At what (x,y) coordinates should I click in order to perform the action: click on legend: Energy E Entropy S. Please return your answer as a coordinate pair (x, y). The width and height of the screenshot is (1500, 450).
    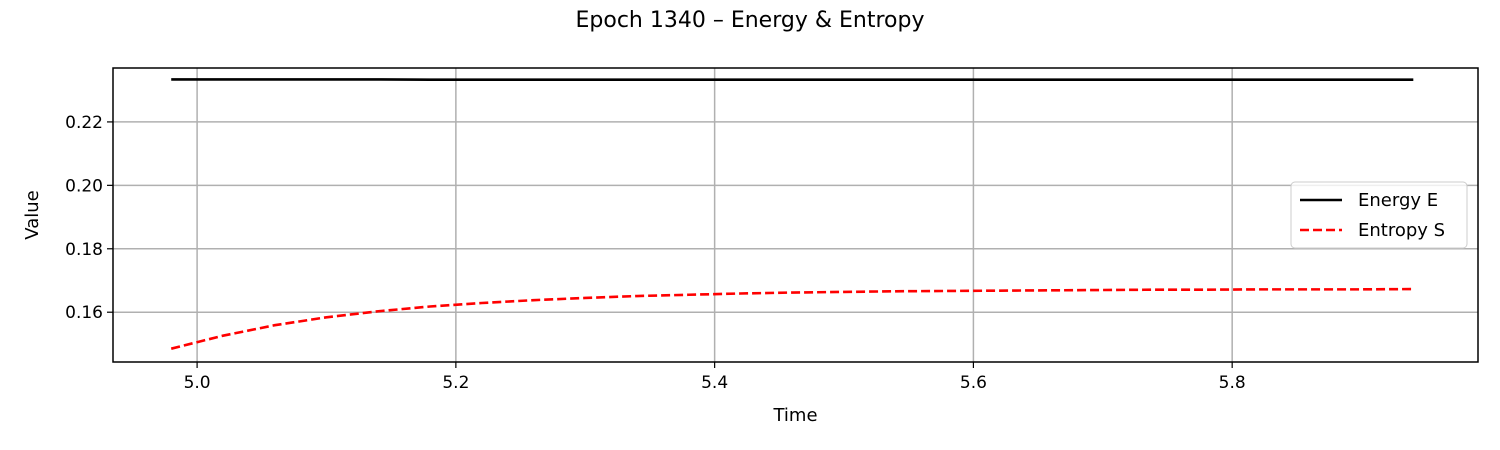
    Looking at the image, I should click on (1379, 215).